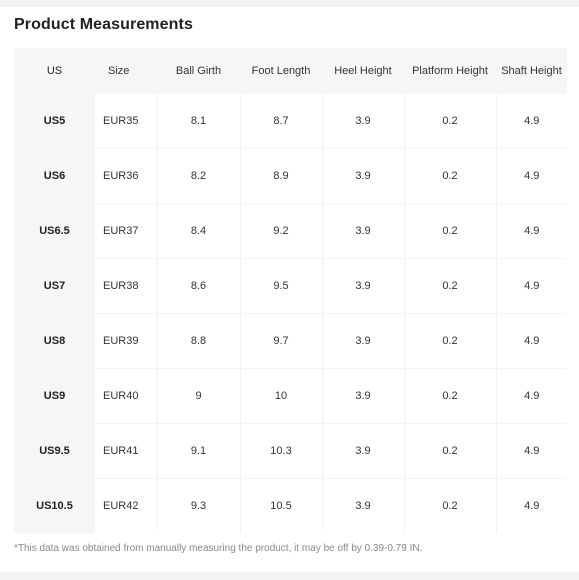 The width and height of the screenshot is (579, 580). What do you see at coordinates (199, 121) in the screenshot?
I see `cell-ball-girth: 8.1` at bounding box center [199, 121].